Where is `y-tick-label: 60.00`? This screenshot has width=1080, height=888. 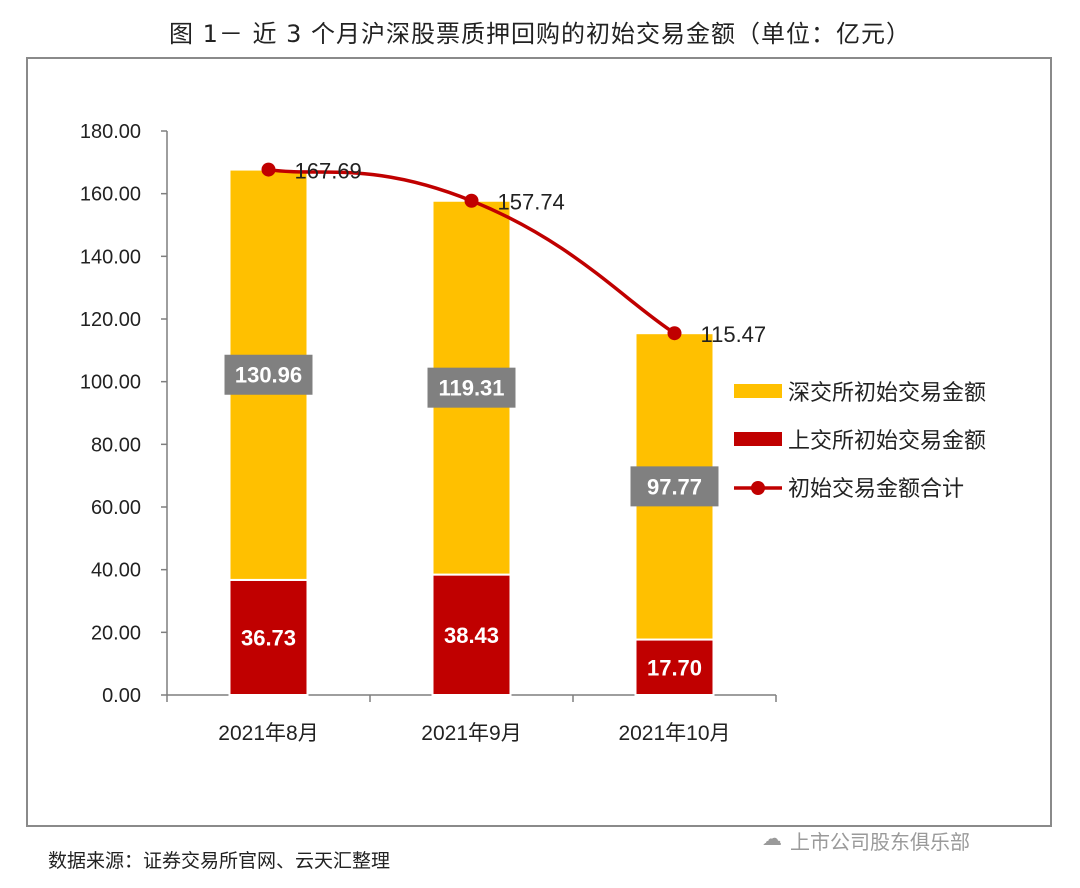 y-tick-label: 60.00 is located at coordinates (116, 508).